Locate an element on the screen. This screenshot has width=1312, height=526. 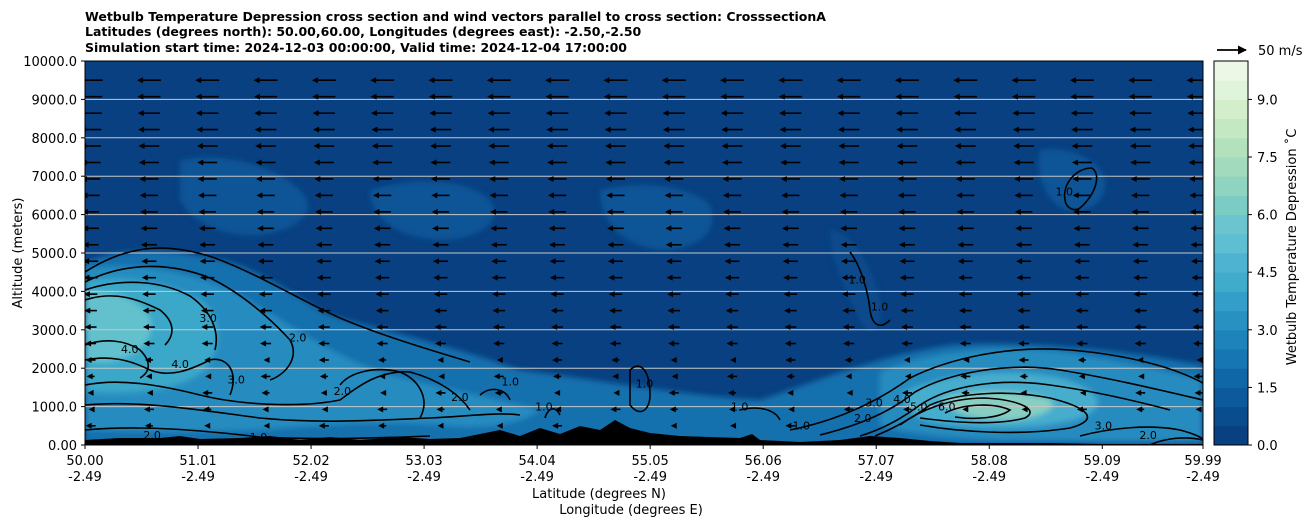
colorbar-tick-label: 4.5 is located at coordinates (1267, 273).